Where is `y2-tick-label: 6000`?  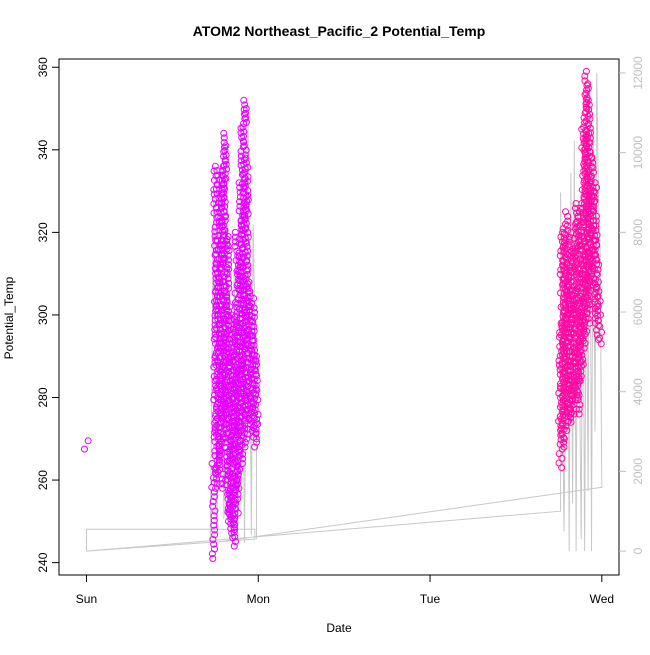 y2-tick-label: 6000 is located at coordinates (638, 311).